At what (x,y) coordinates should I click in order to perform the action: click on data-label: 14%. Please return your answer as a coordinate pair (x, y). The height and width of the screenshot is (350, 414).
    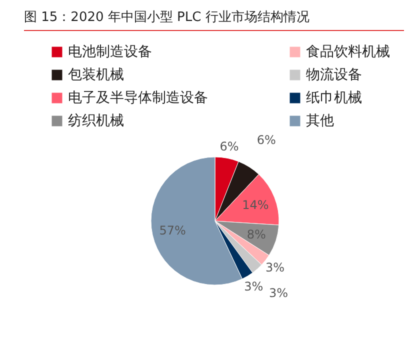
    Looking at the image, I should click on (255, 205).